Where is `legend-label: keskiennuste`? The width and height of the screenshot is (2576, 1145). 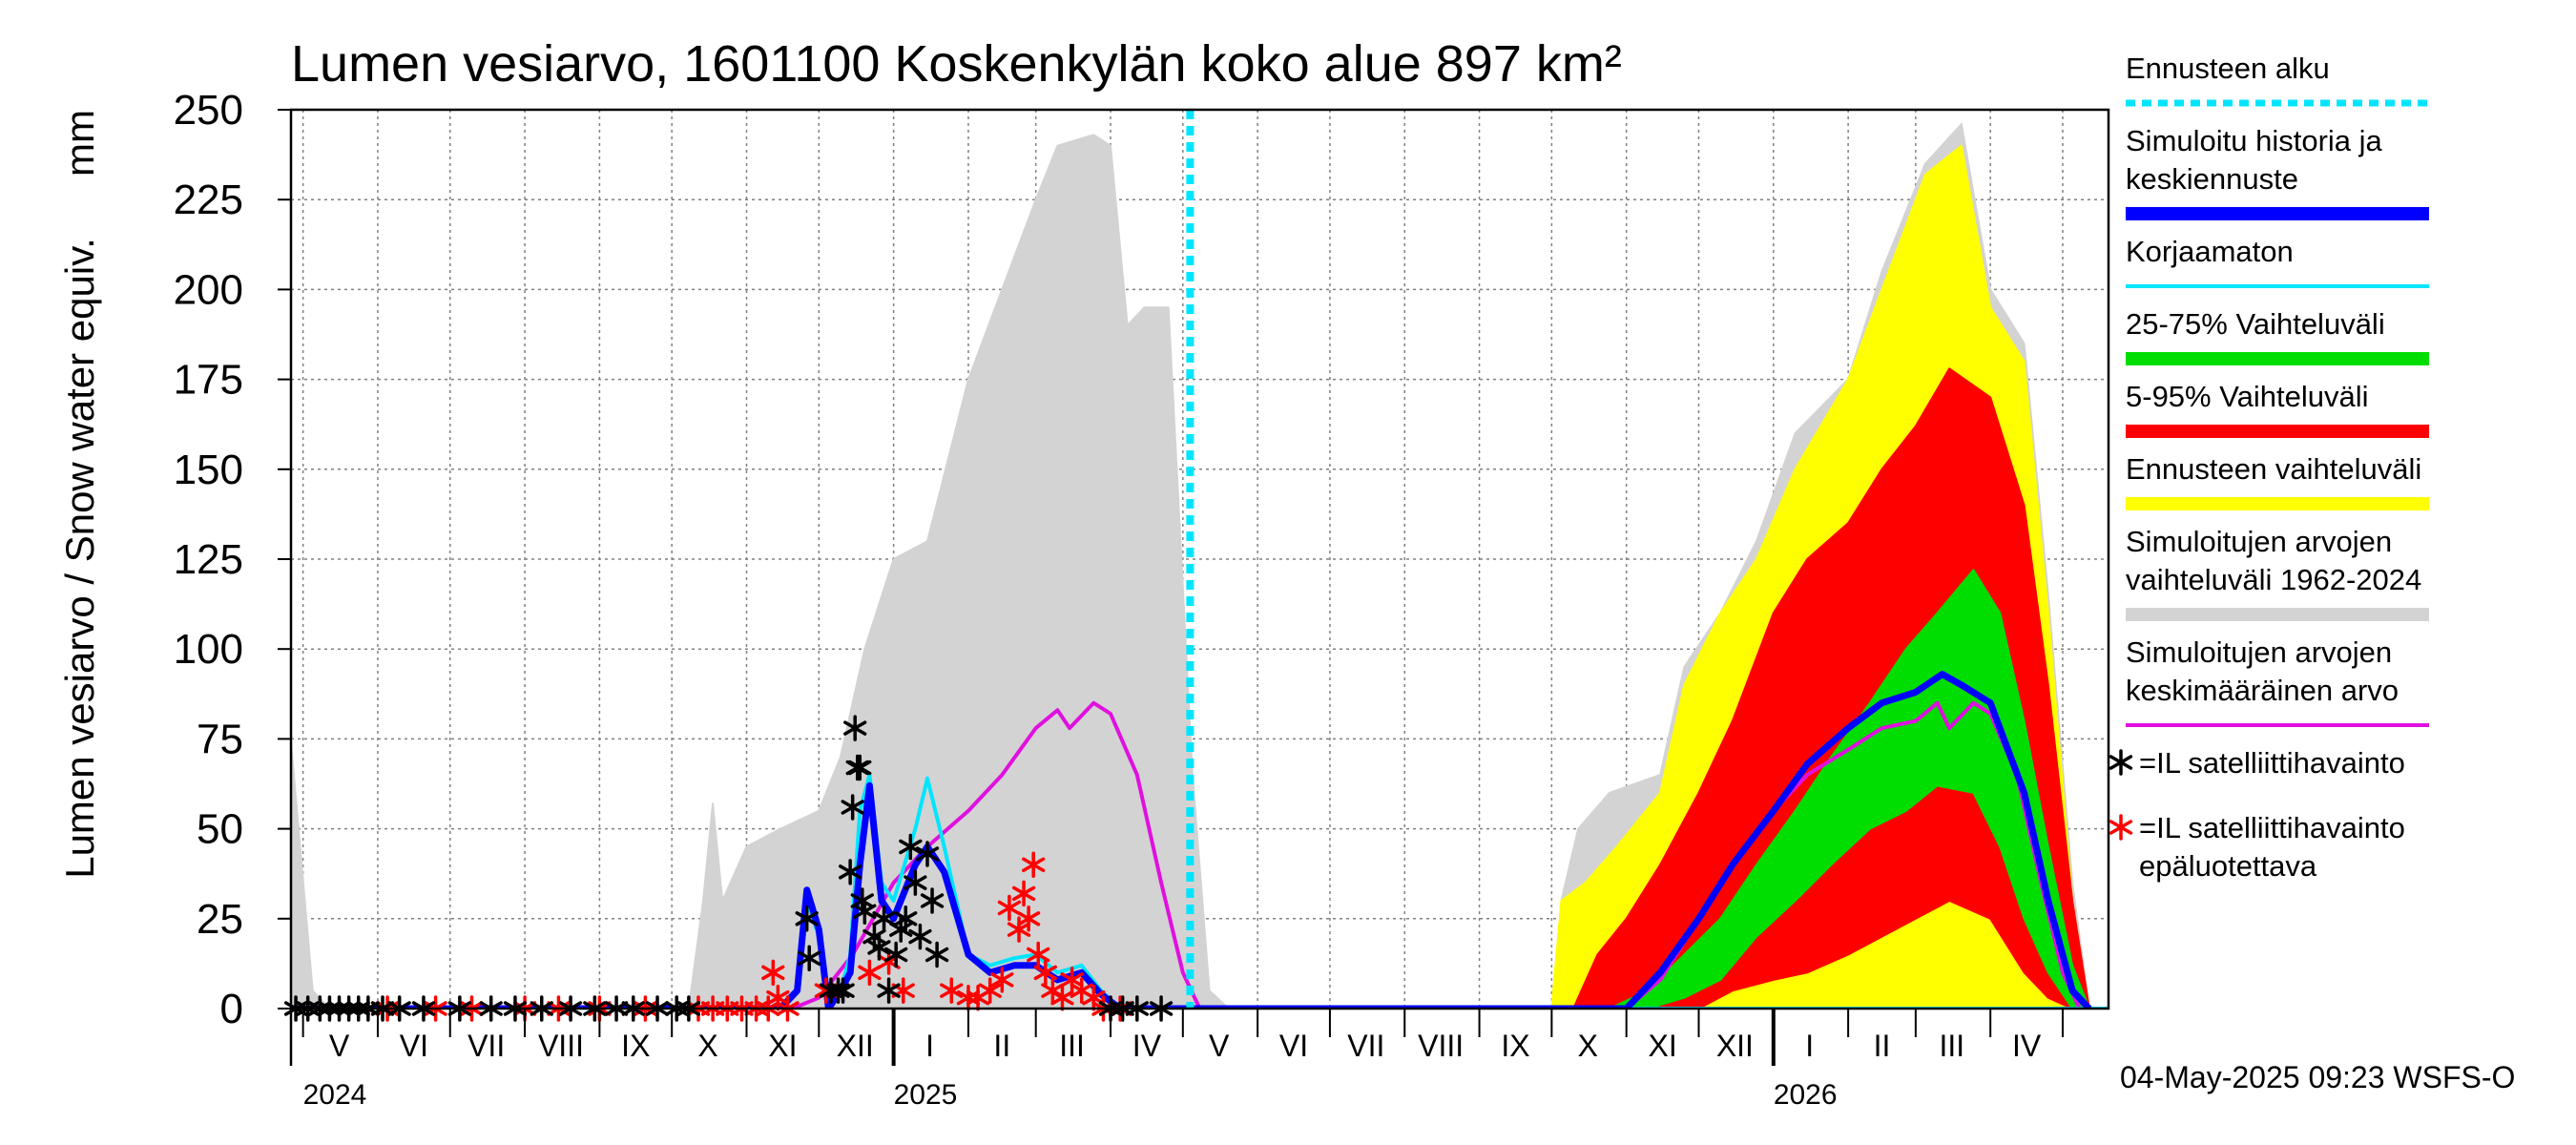
legend-label: keskiennuste is located at coordinates (2212, 179).